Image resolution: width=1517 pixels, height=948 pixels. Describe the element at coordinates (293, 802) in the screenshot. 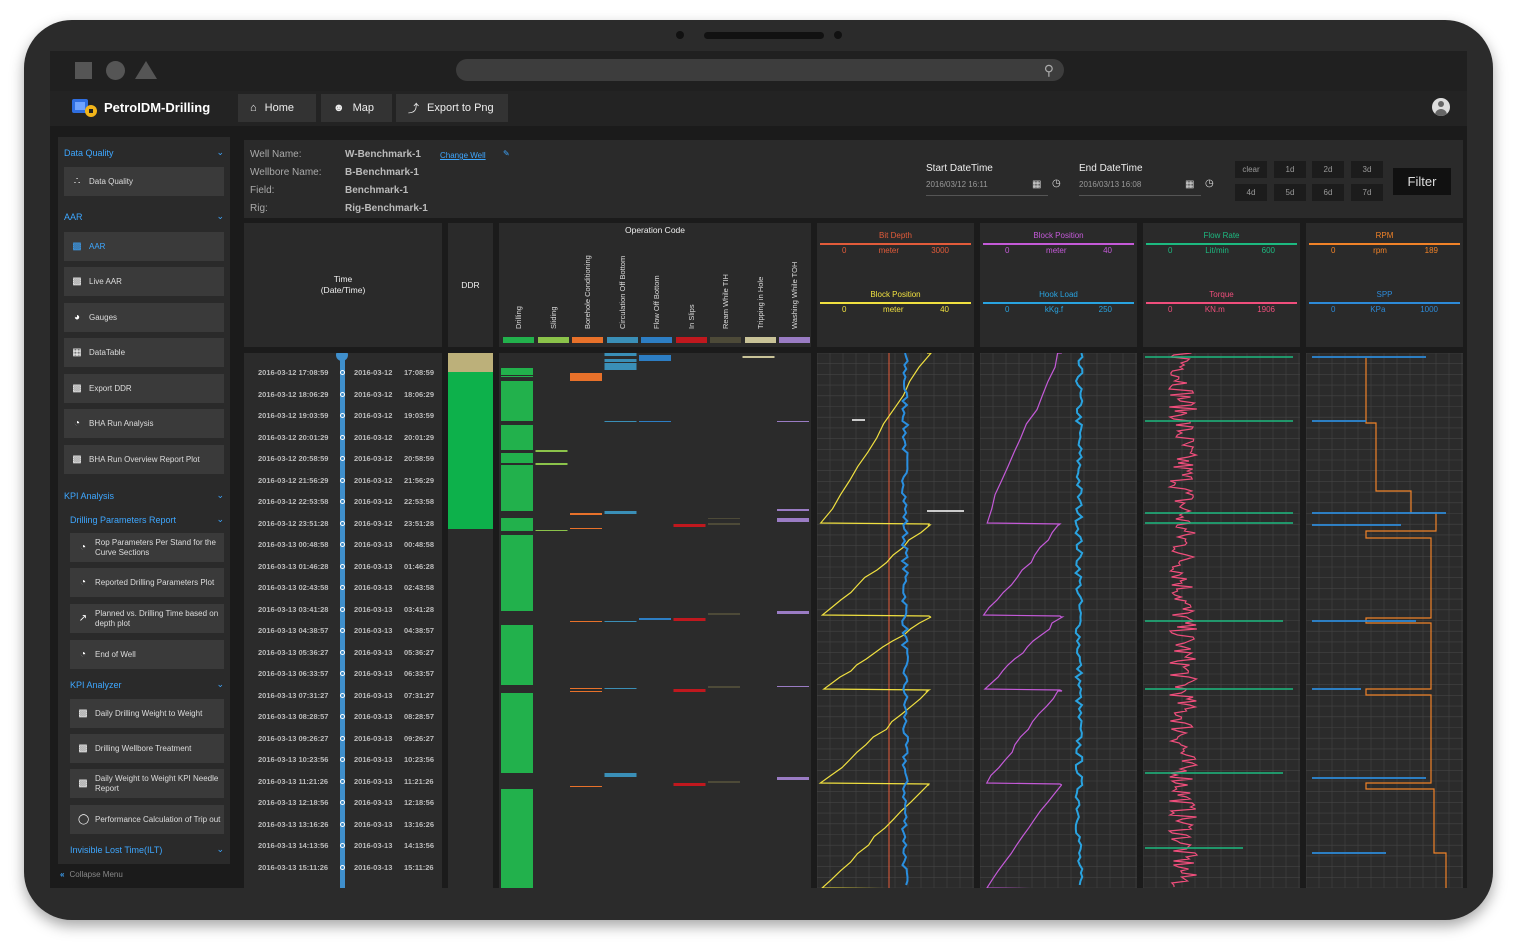

I see `time-full: 2016-03-13 12:18:56` at that location.